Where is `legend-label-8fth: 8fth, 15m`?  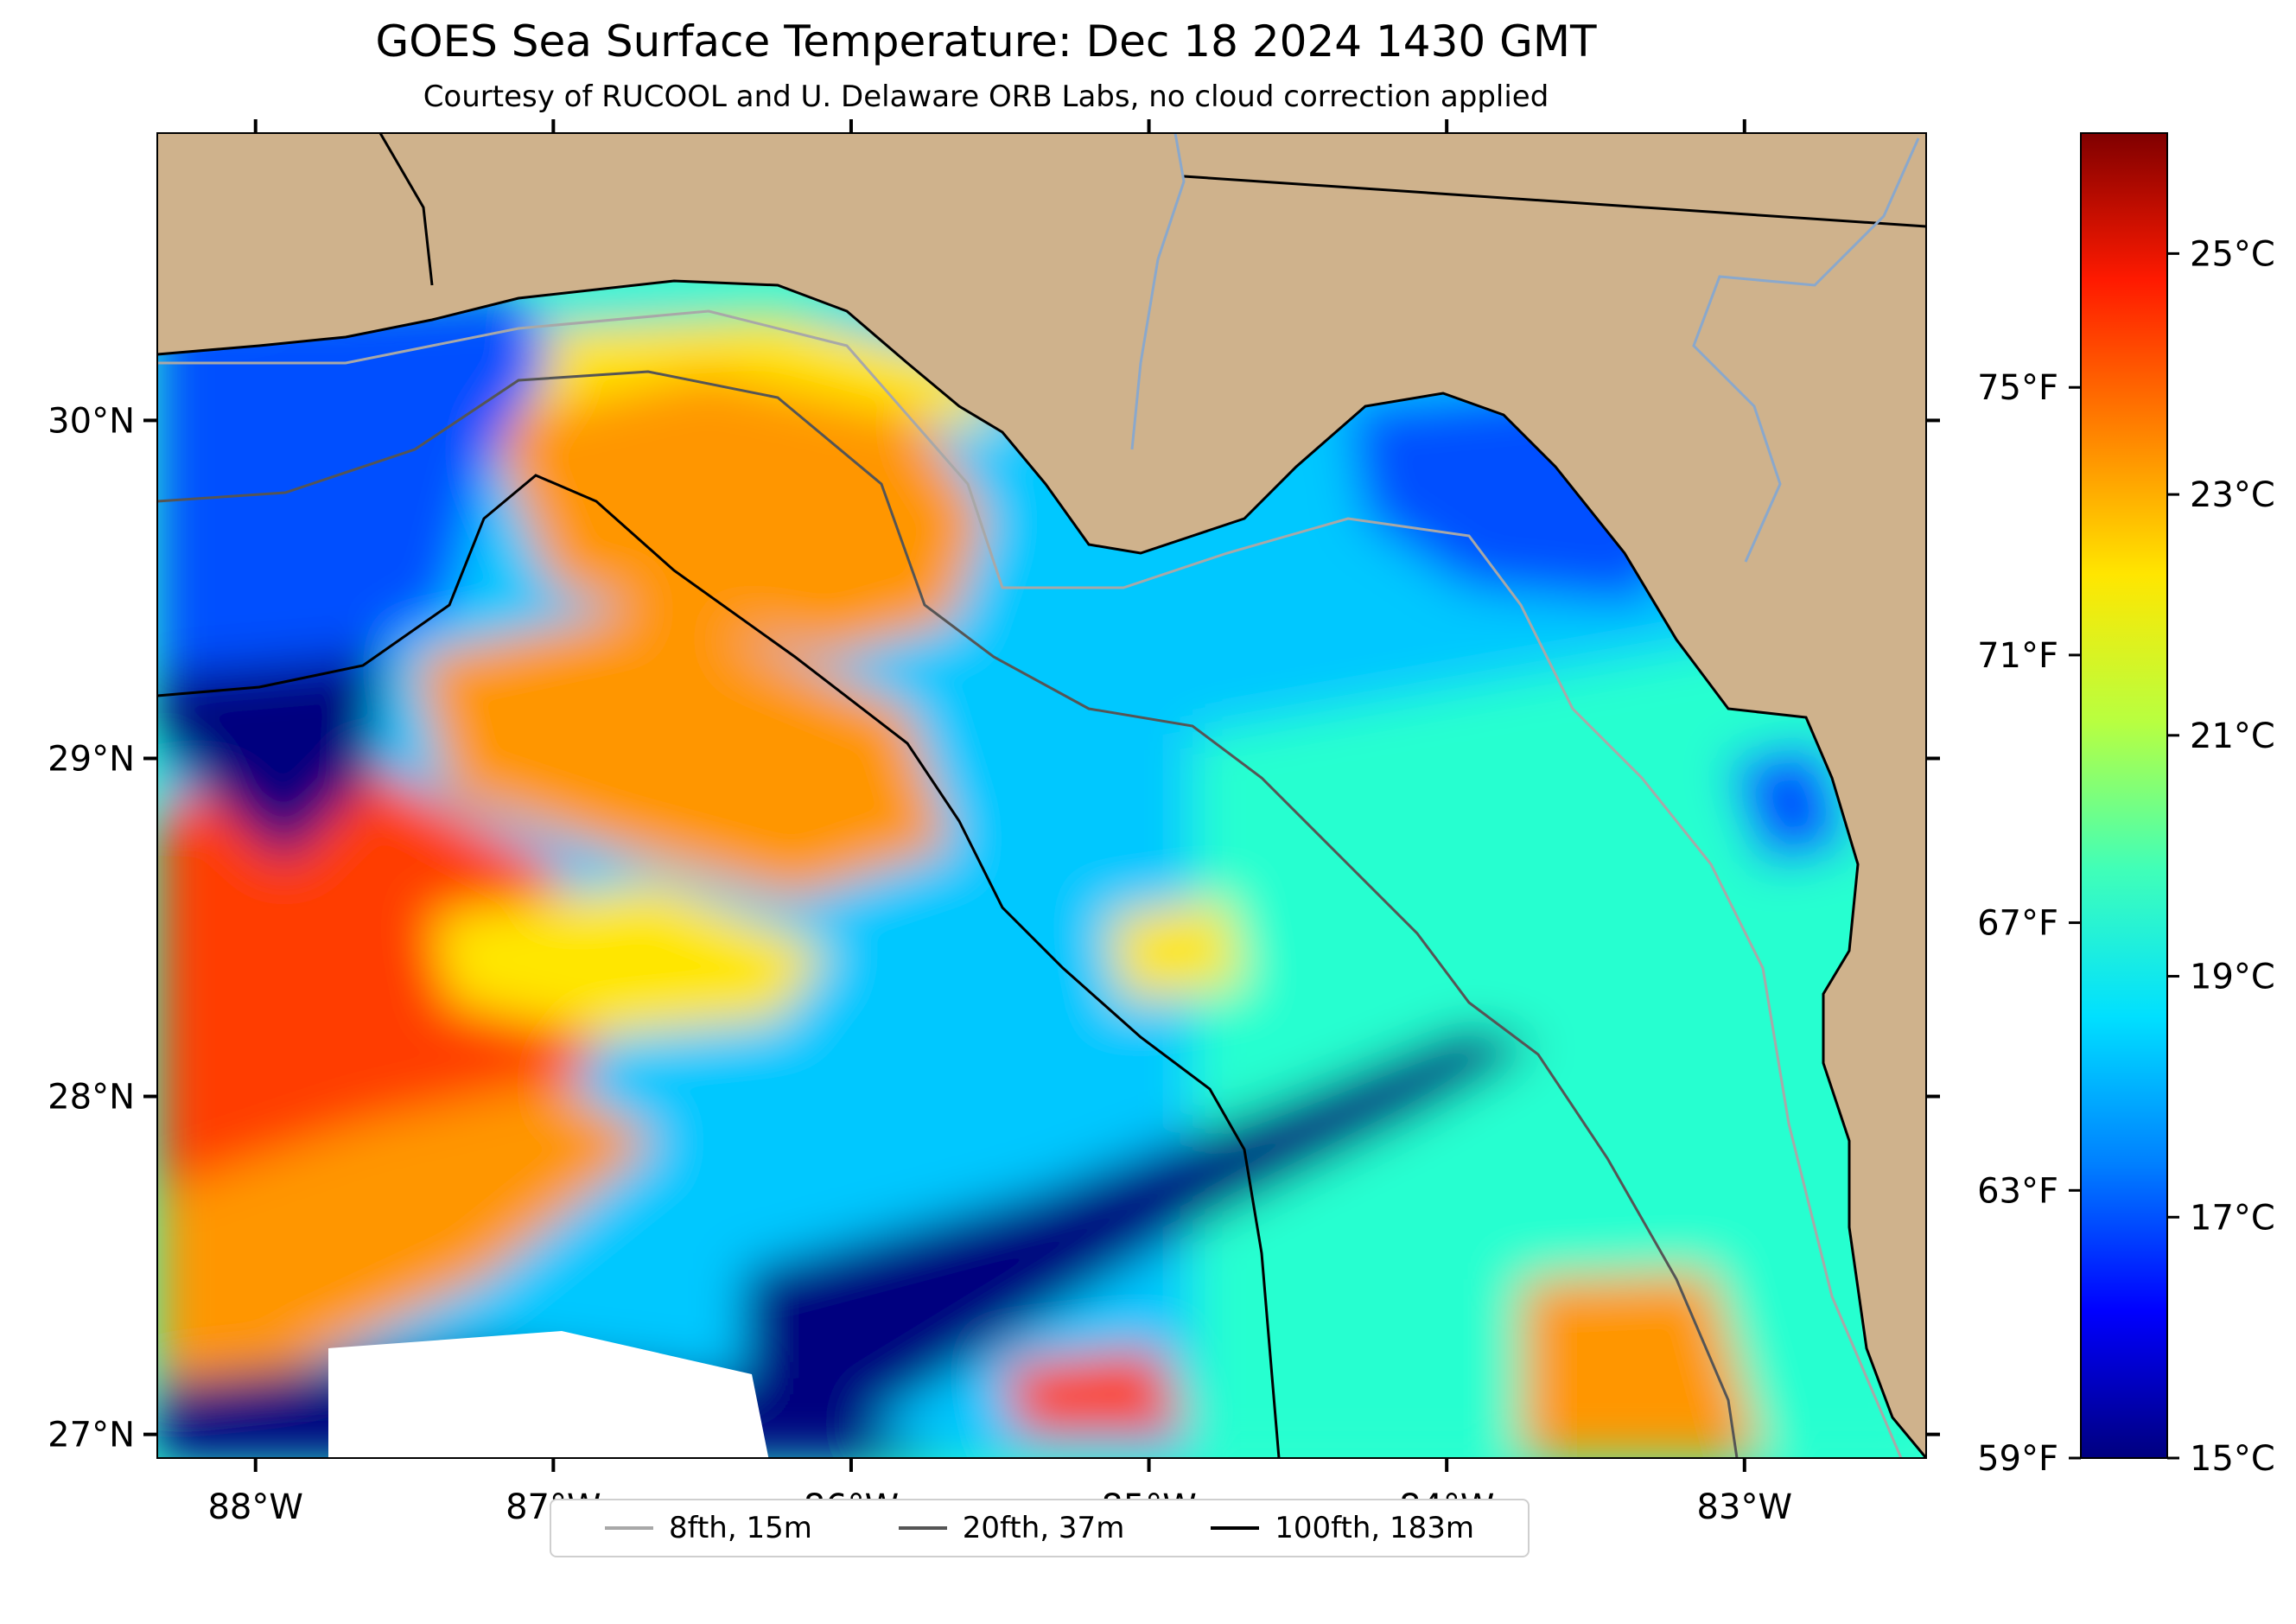 legend-label-8fth: 8fth, 15m is located at coordinates (740, 1528).